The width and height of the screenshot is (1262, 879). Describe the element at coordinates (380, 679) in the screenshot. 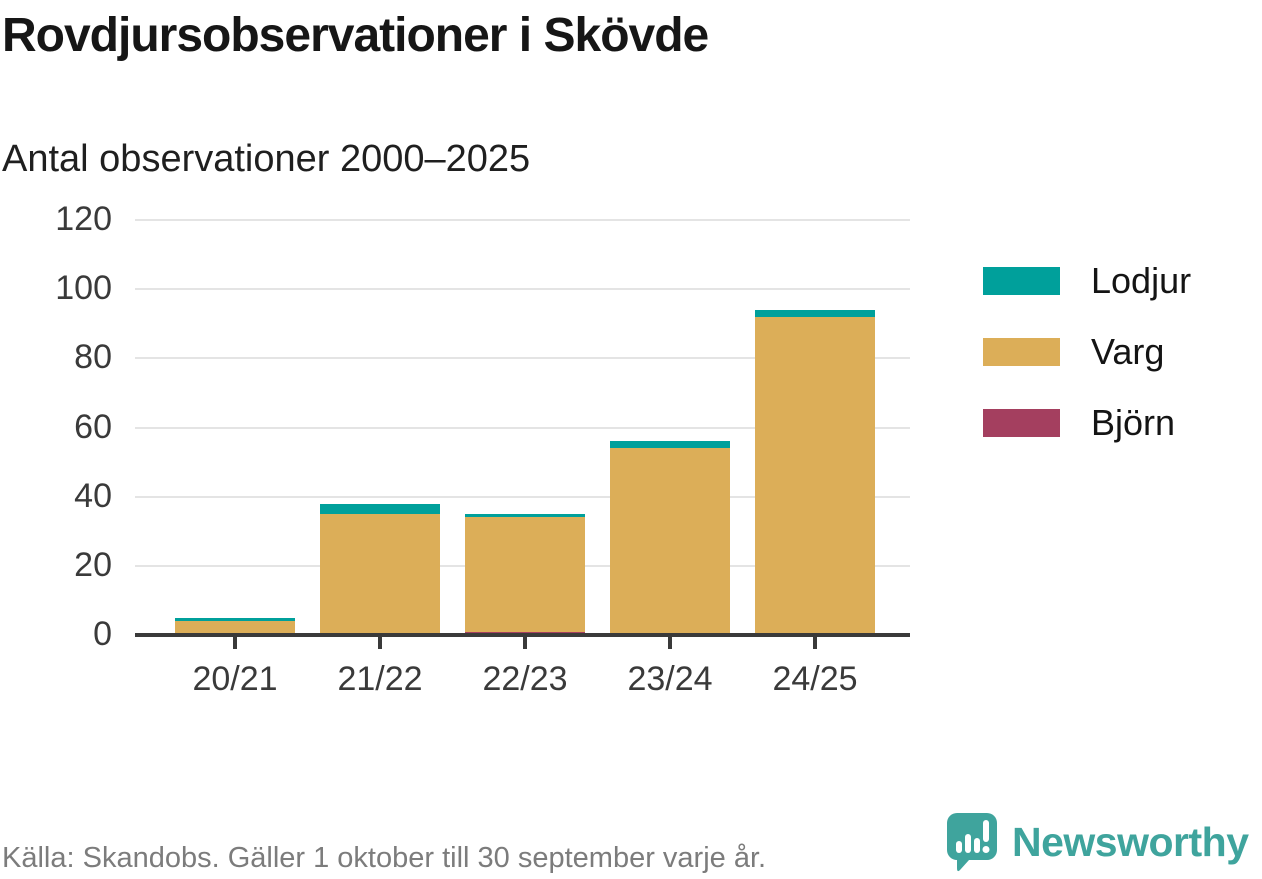

I see `x-axis-tick-label: 21/22` at that location.